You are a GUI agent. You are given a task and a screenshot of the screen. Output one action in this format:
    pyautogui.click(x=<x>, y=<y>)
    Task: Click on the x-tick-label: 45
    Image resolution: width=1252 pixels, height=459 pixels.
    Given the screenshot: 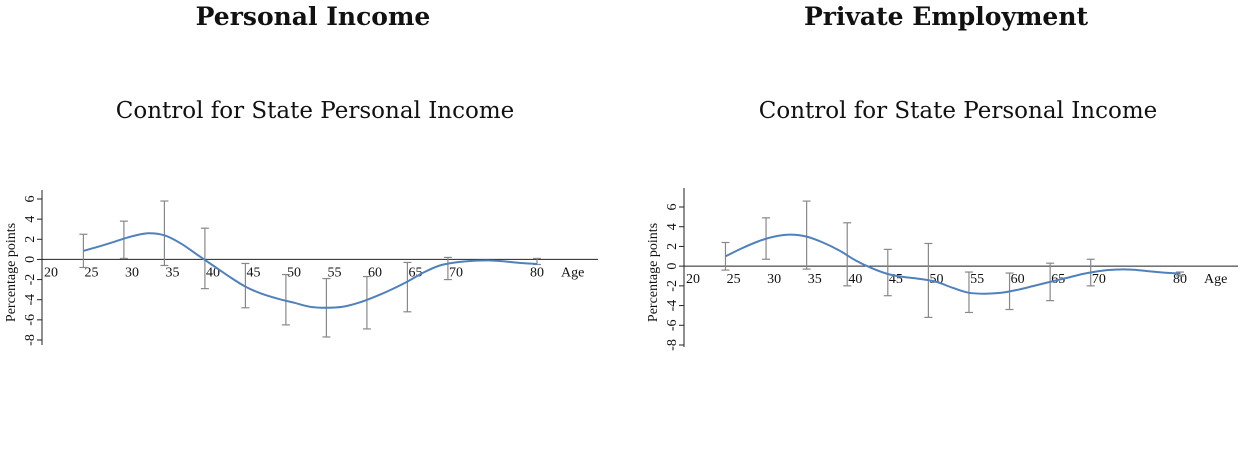 What is the action you would take?
    pyautogui.click(x=254, y=272)
    